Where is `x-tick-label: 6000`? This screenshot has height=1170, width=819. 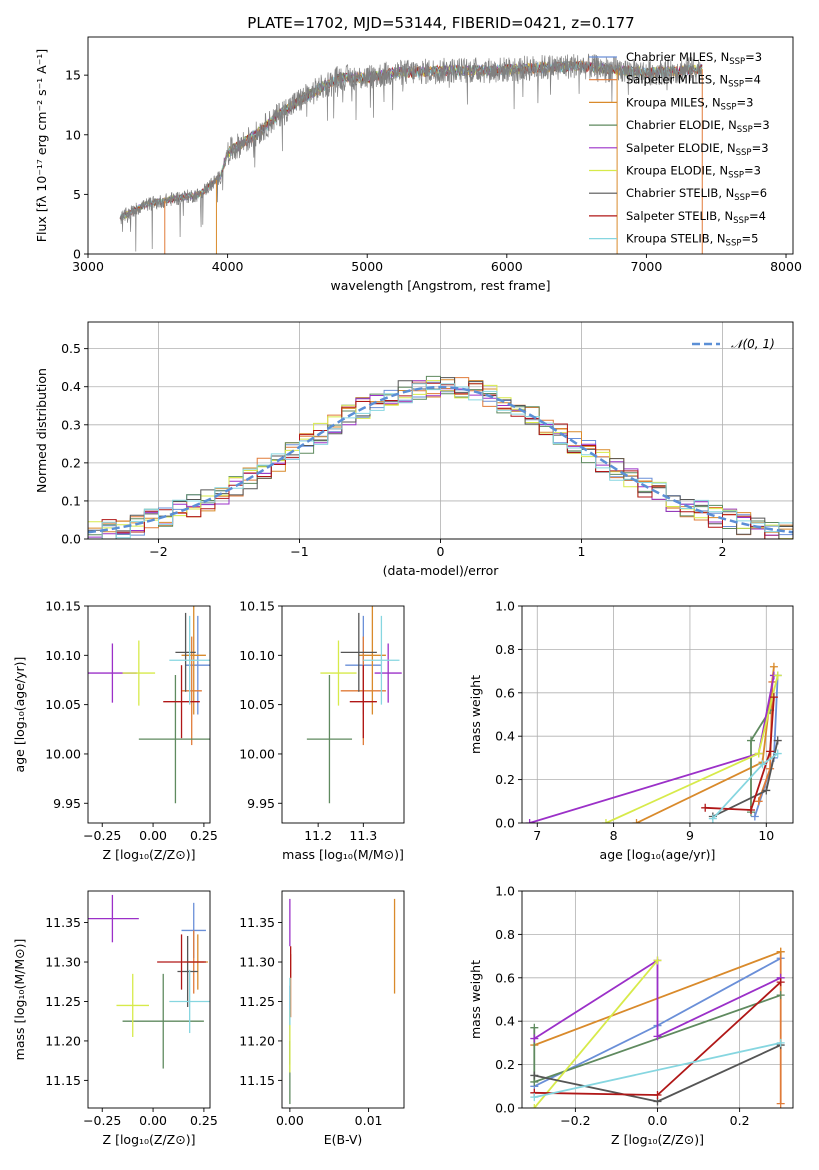 x-tick-label: 6000 is located at coordinates (507, 266).